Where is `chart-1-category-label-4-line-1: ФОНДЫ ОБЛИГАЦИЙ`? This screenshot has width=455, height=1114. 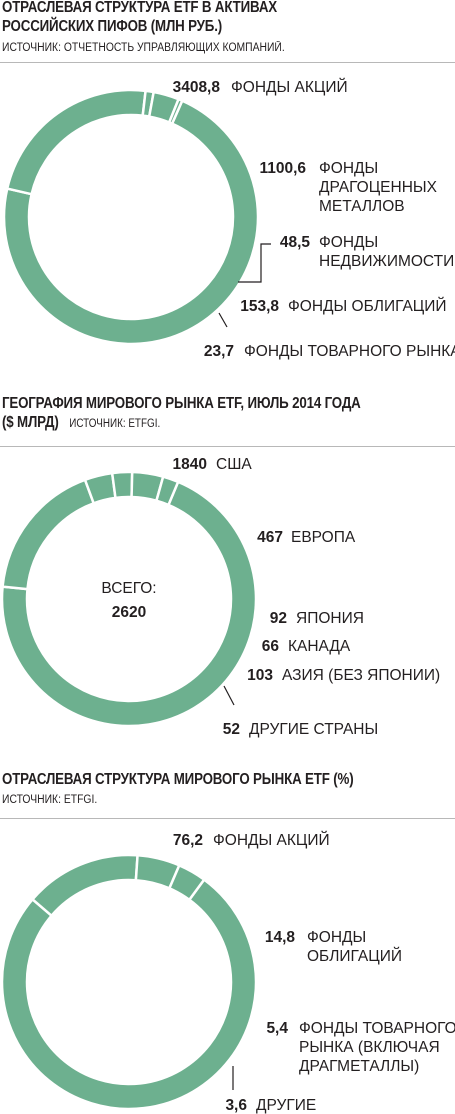 chart-1-category-label-4-line-1: ФОНДЫ ОБЛИГАЦИЙ is located at coordinates (367, 306).